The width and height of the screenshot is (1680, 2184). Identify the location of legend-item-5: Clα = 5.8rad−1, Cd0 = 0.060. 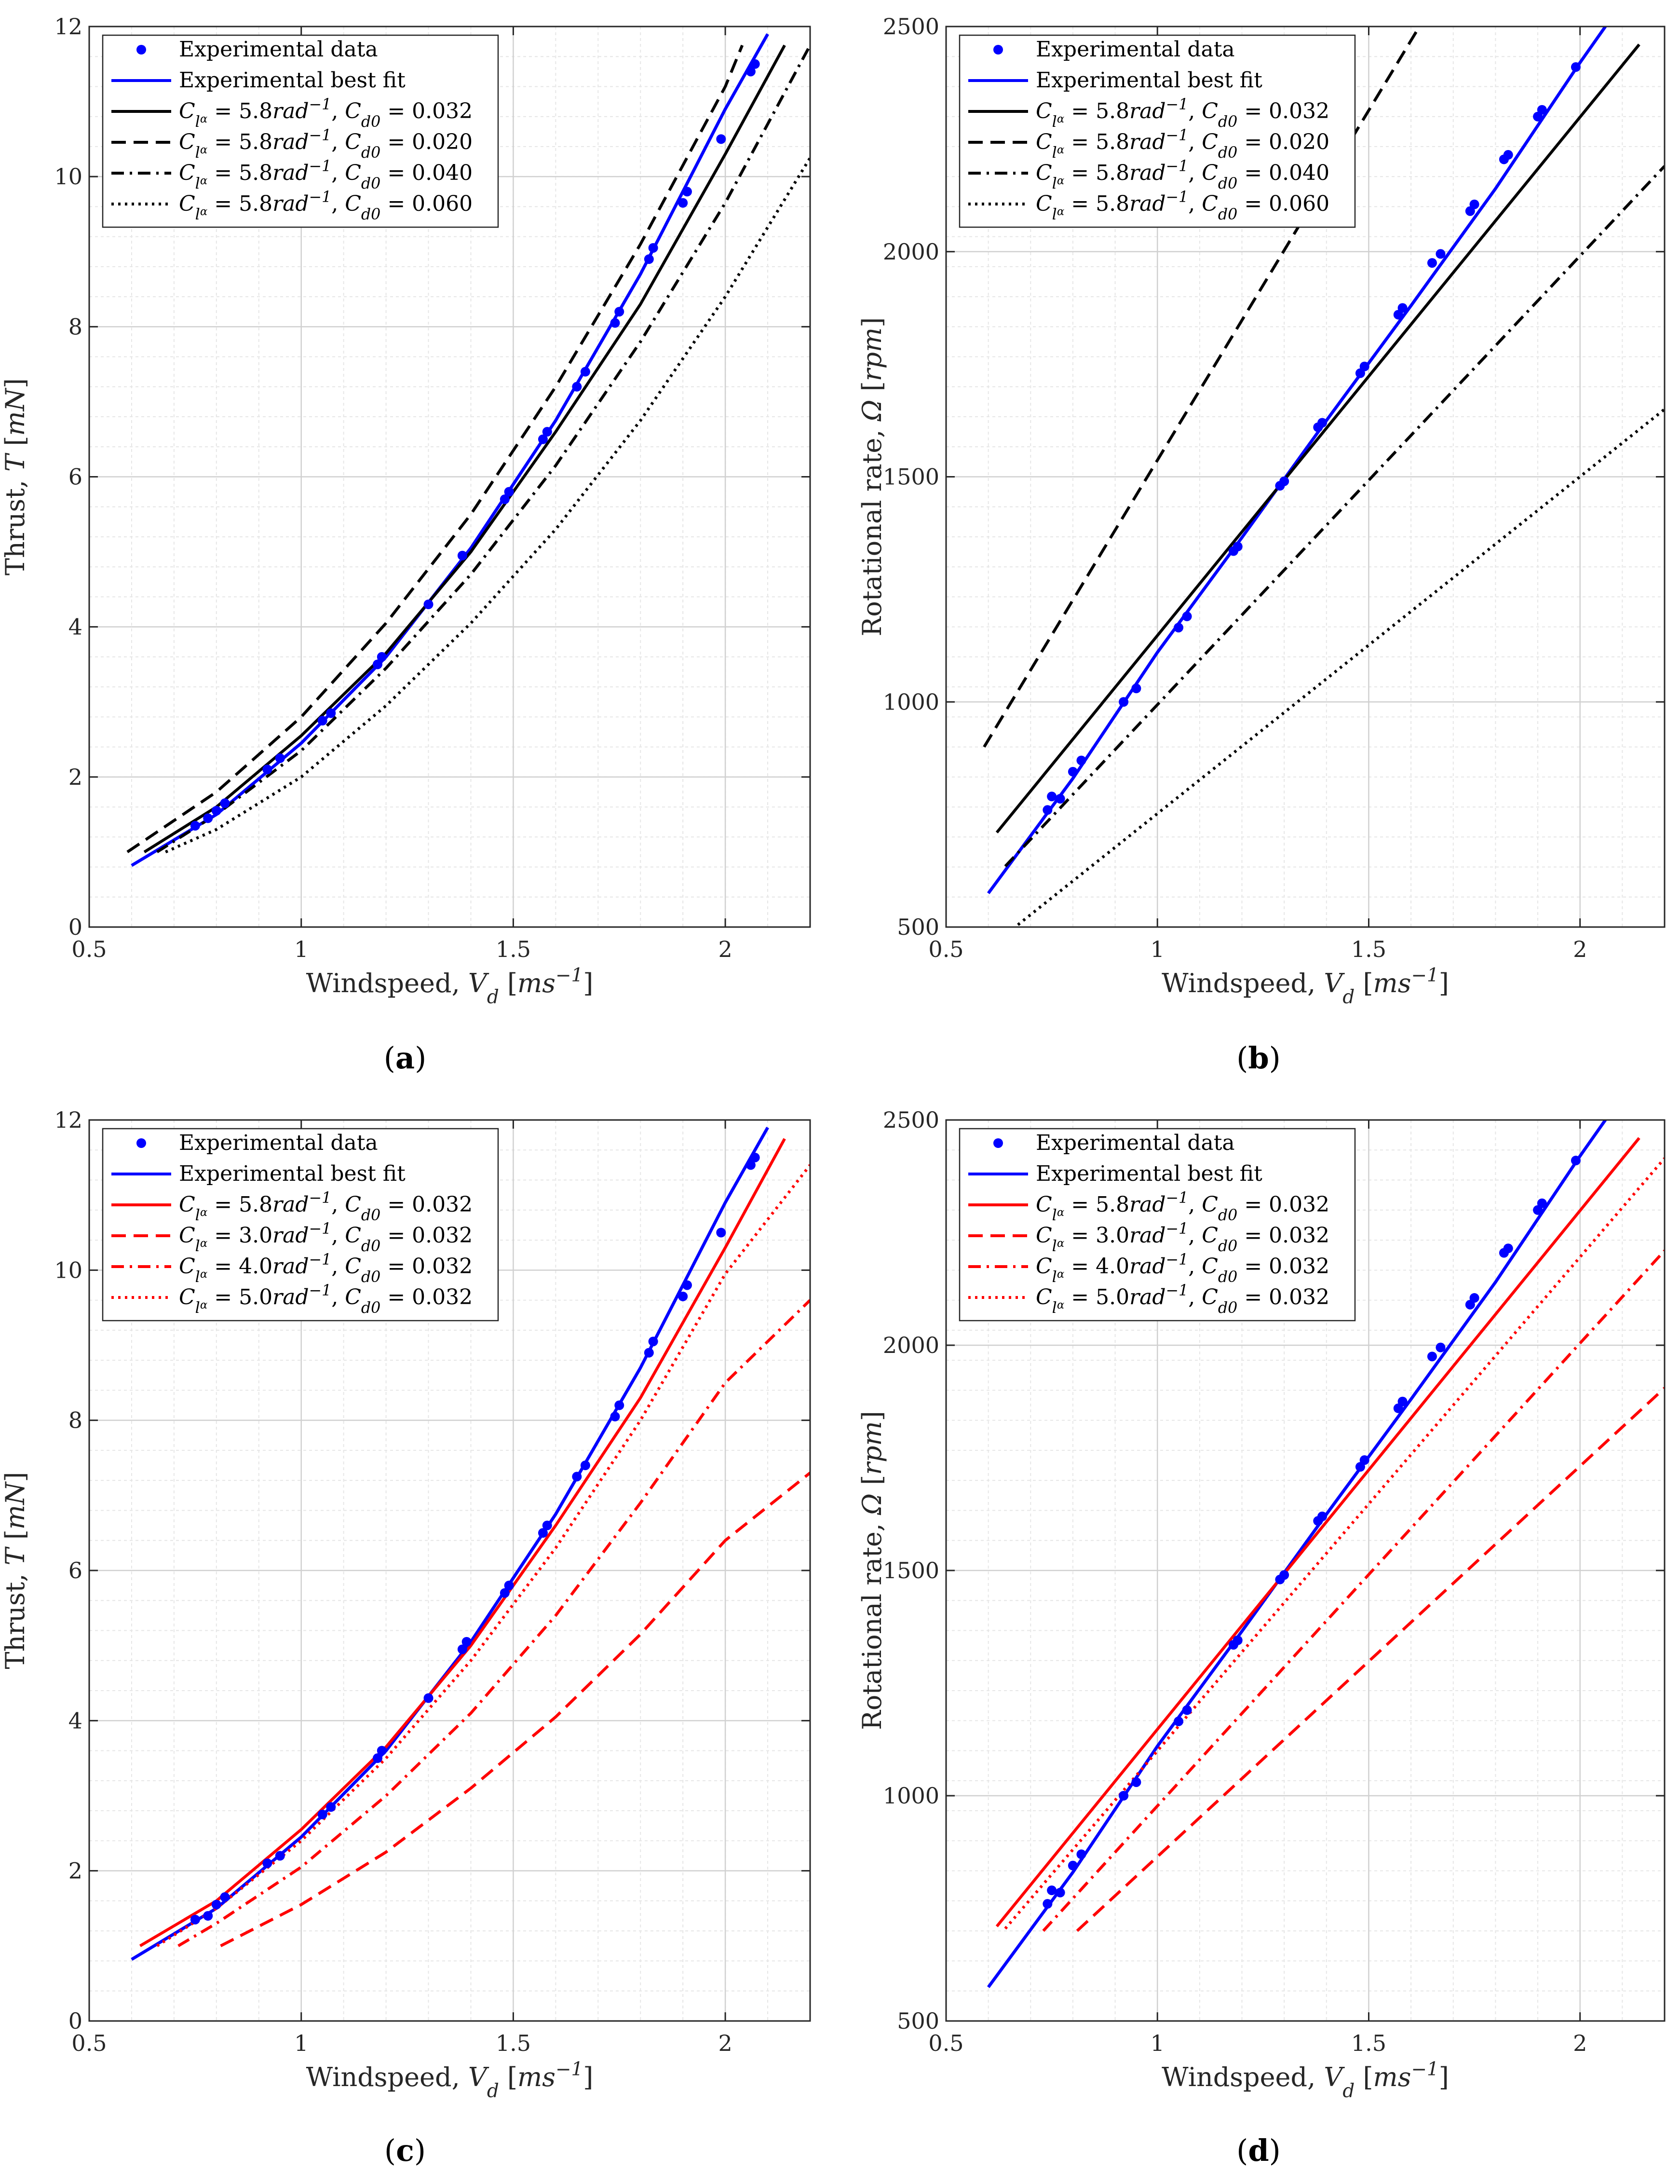
(292, 206).